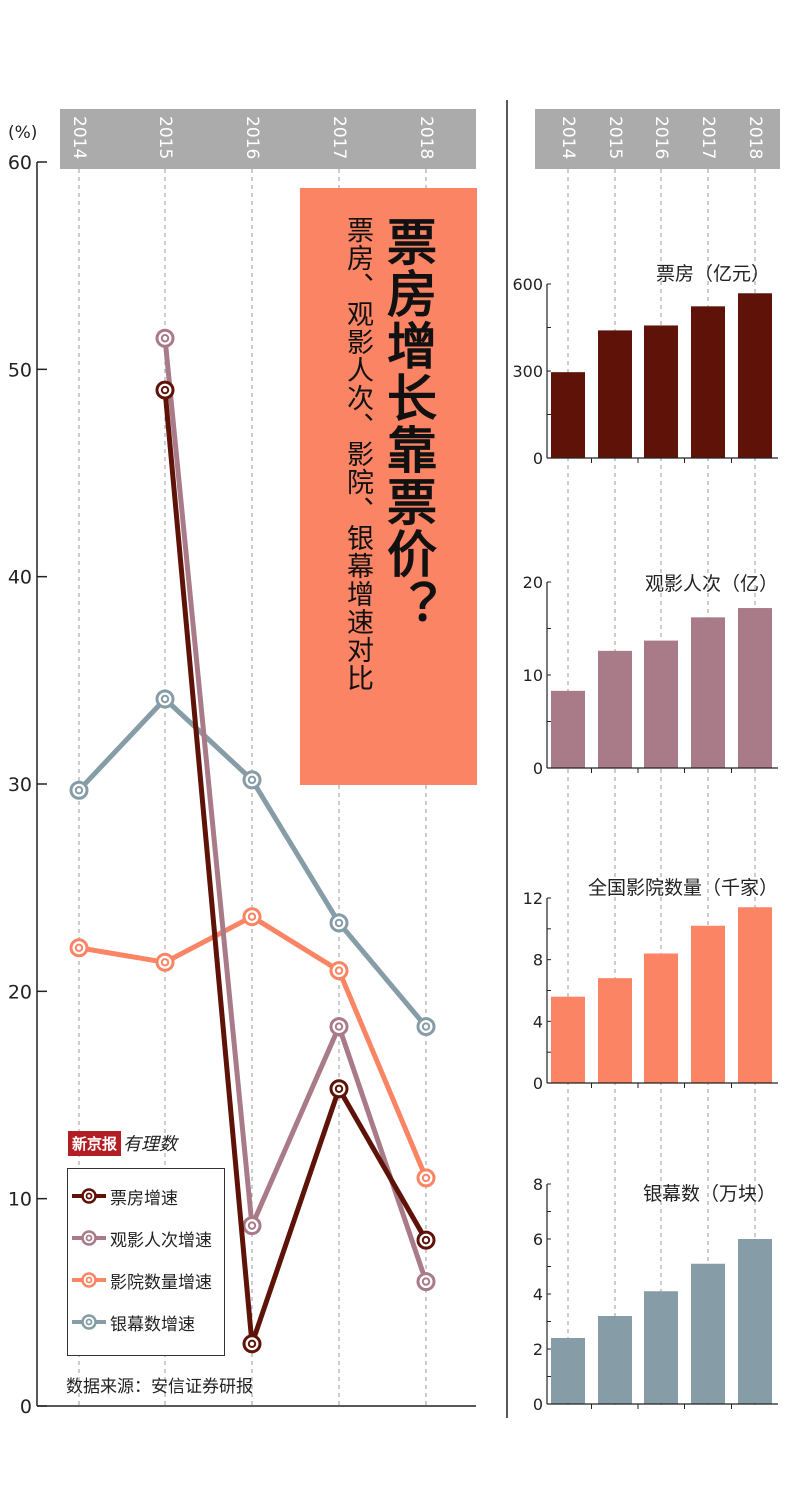  Describe the element at coordinates (146, 1262) in the screenshot. I see `legend: 票房增速 观影人次增速 影院数量增速 银幕数增速` at that location.